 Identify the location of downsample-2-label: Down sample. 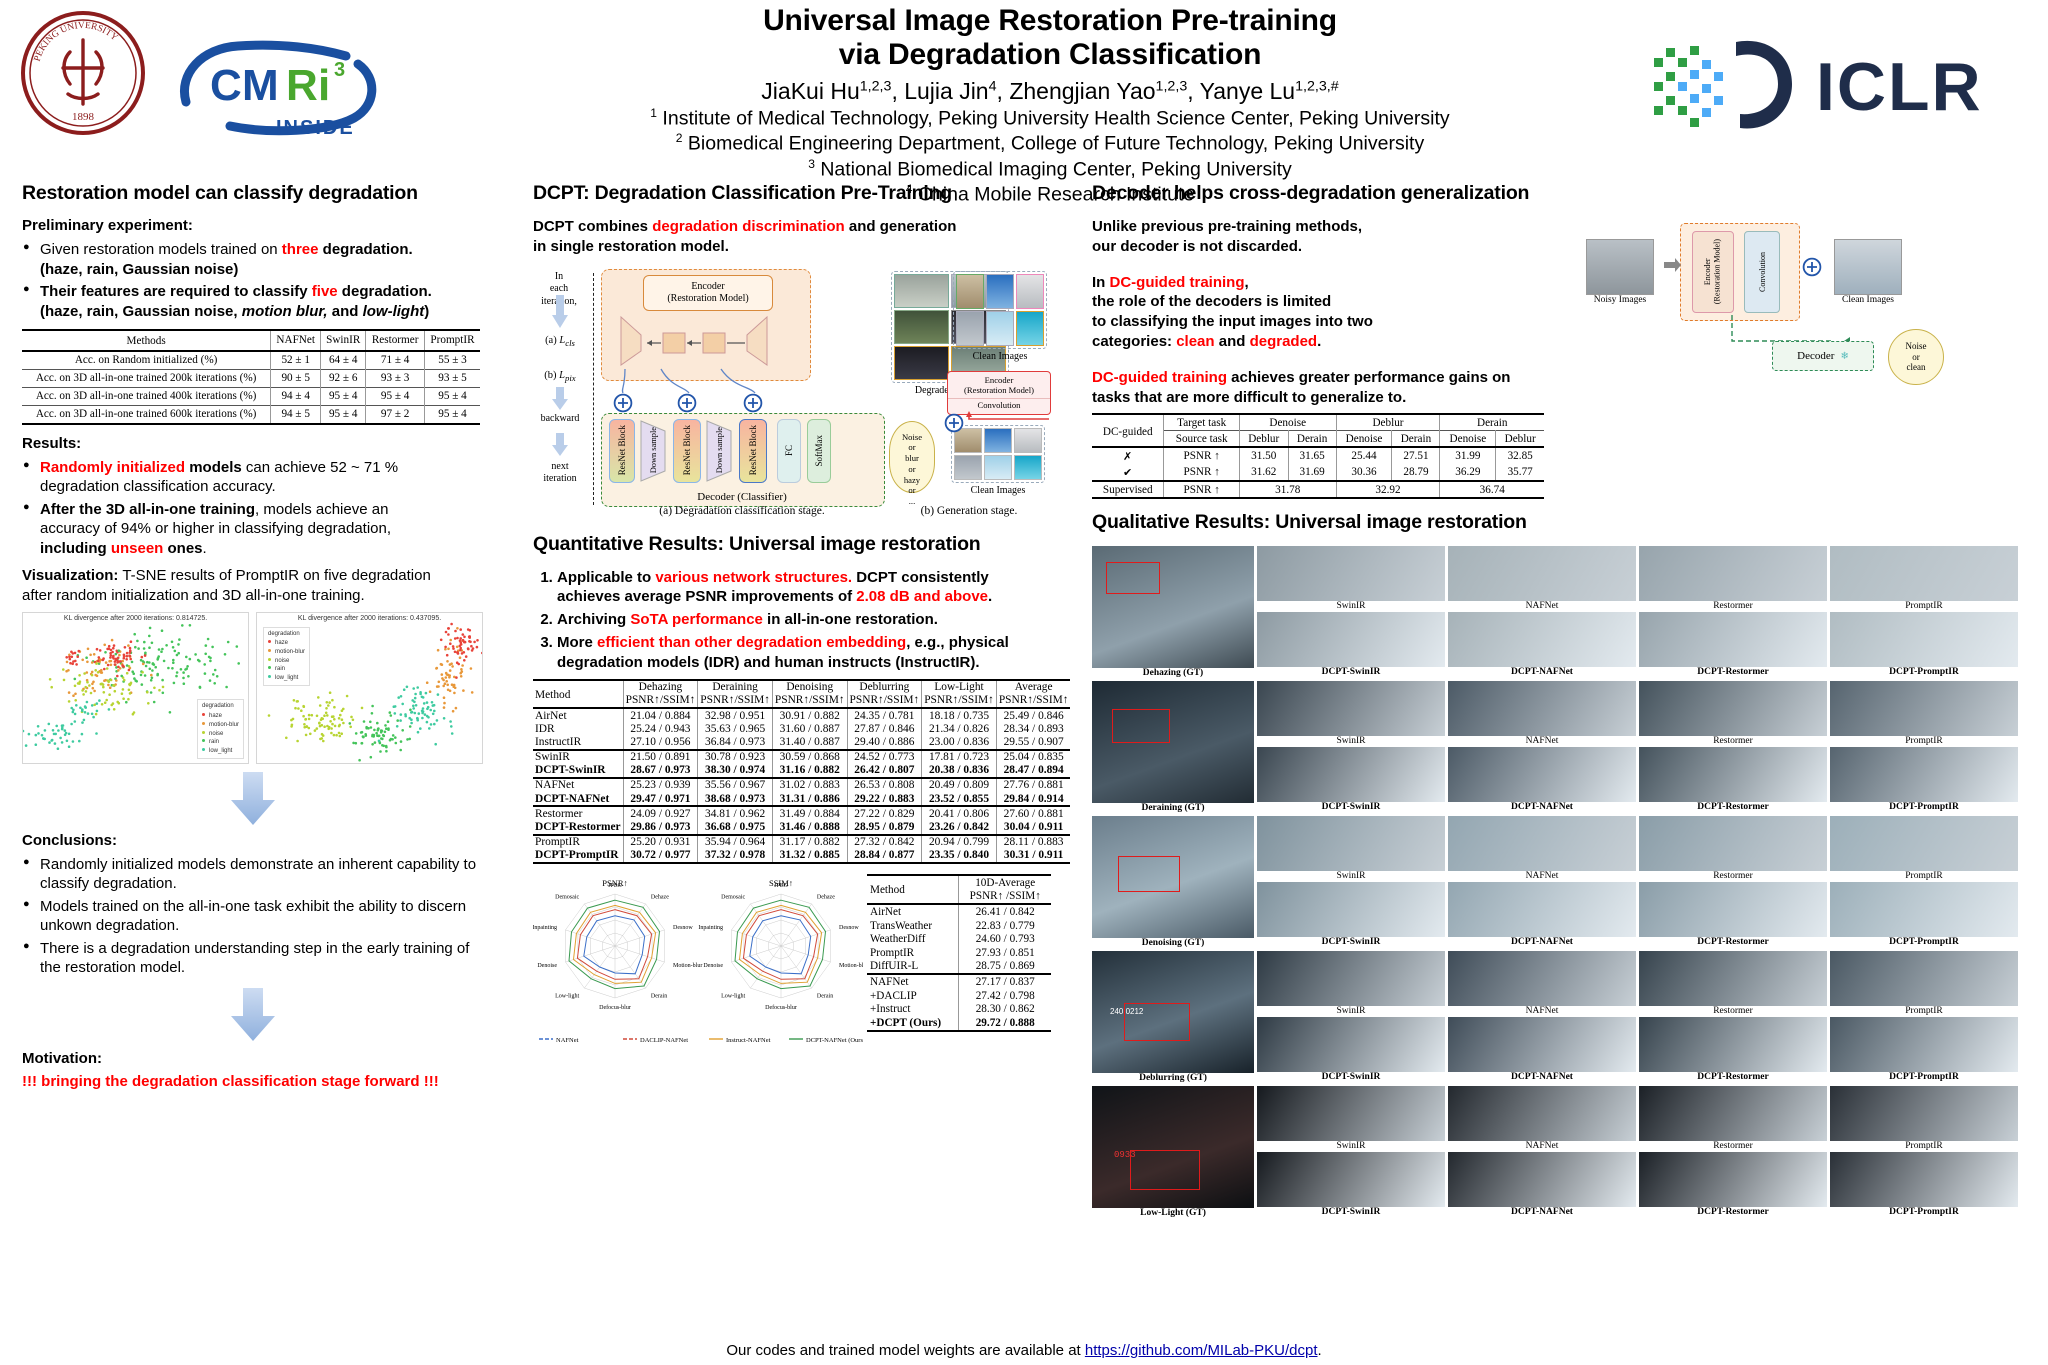
(719, 450).